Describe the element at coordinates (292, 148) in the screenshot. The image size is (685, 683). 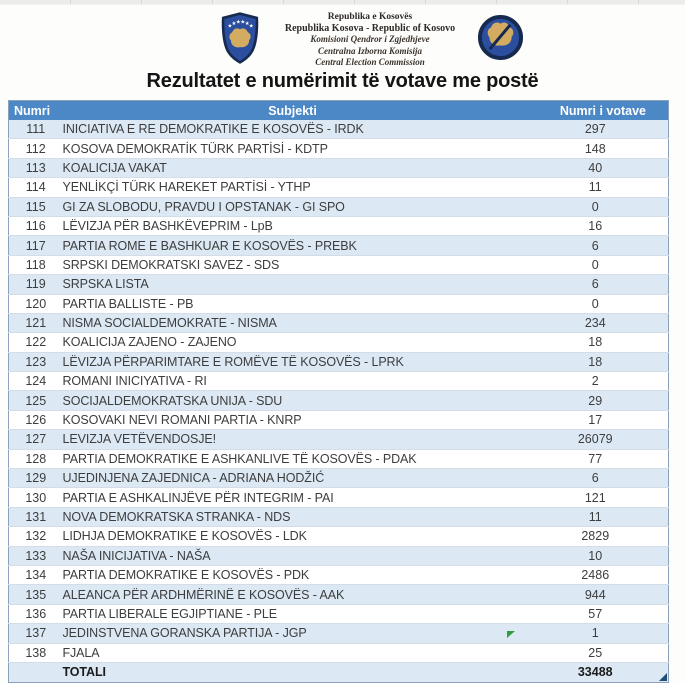
I see `party-name-cell: KOSOVA DEMOKRATİK TÜRK PARTİSİ - KDTP` at that location.